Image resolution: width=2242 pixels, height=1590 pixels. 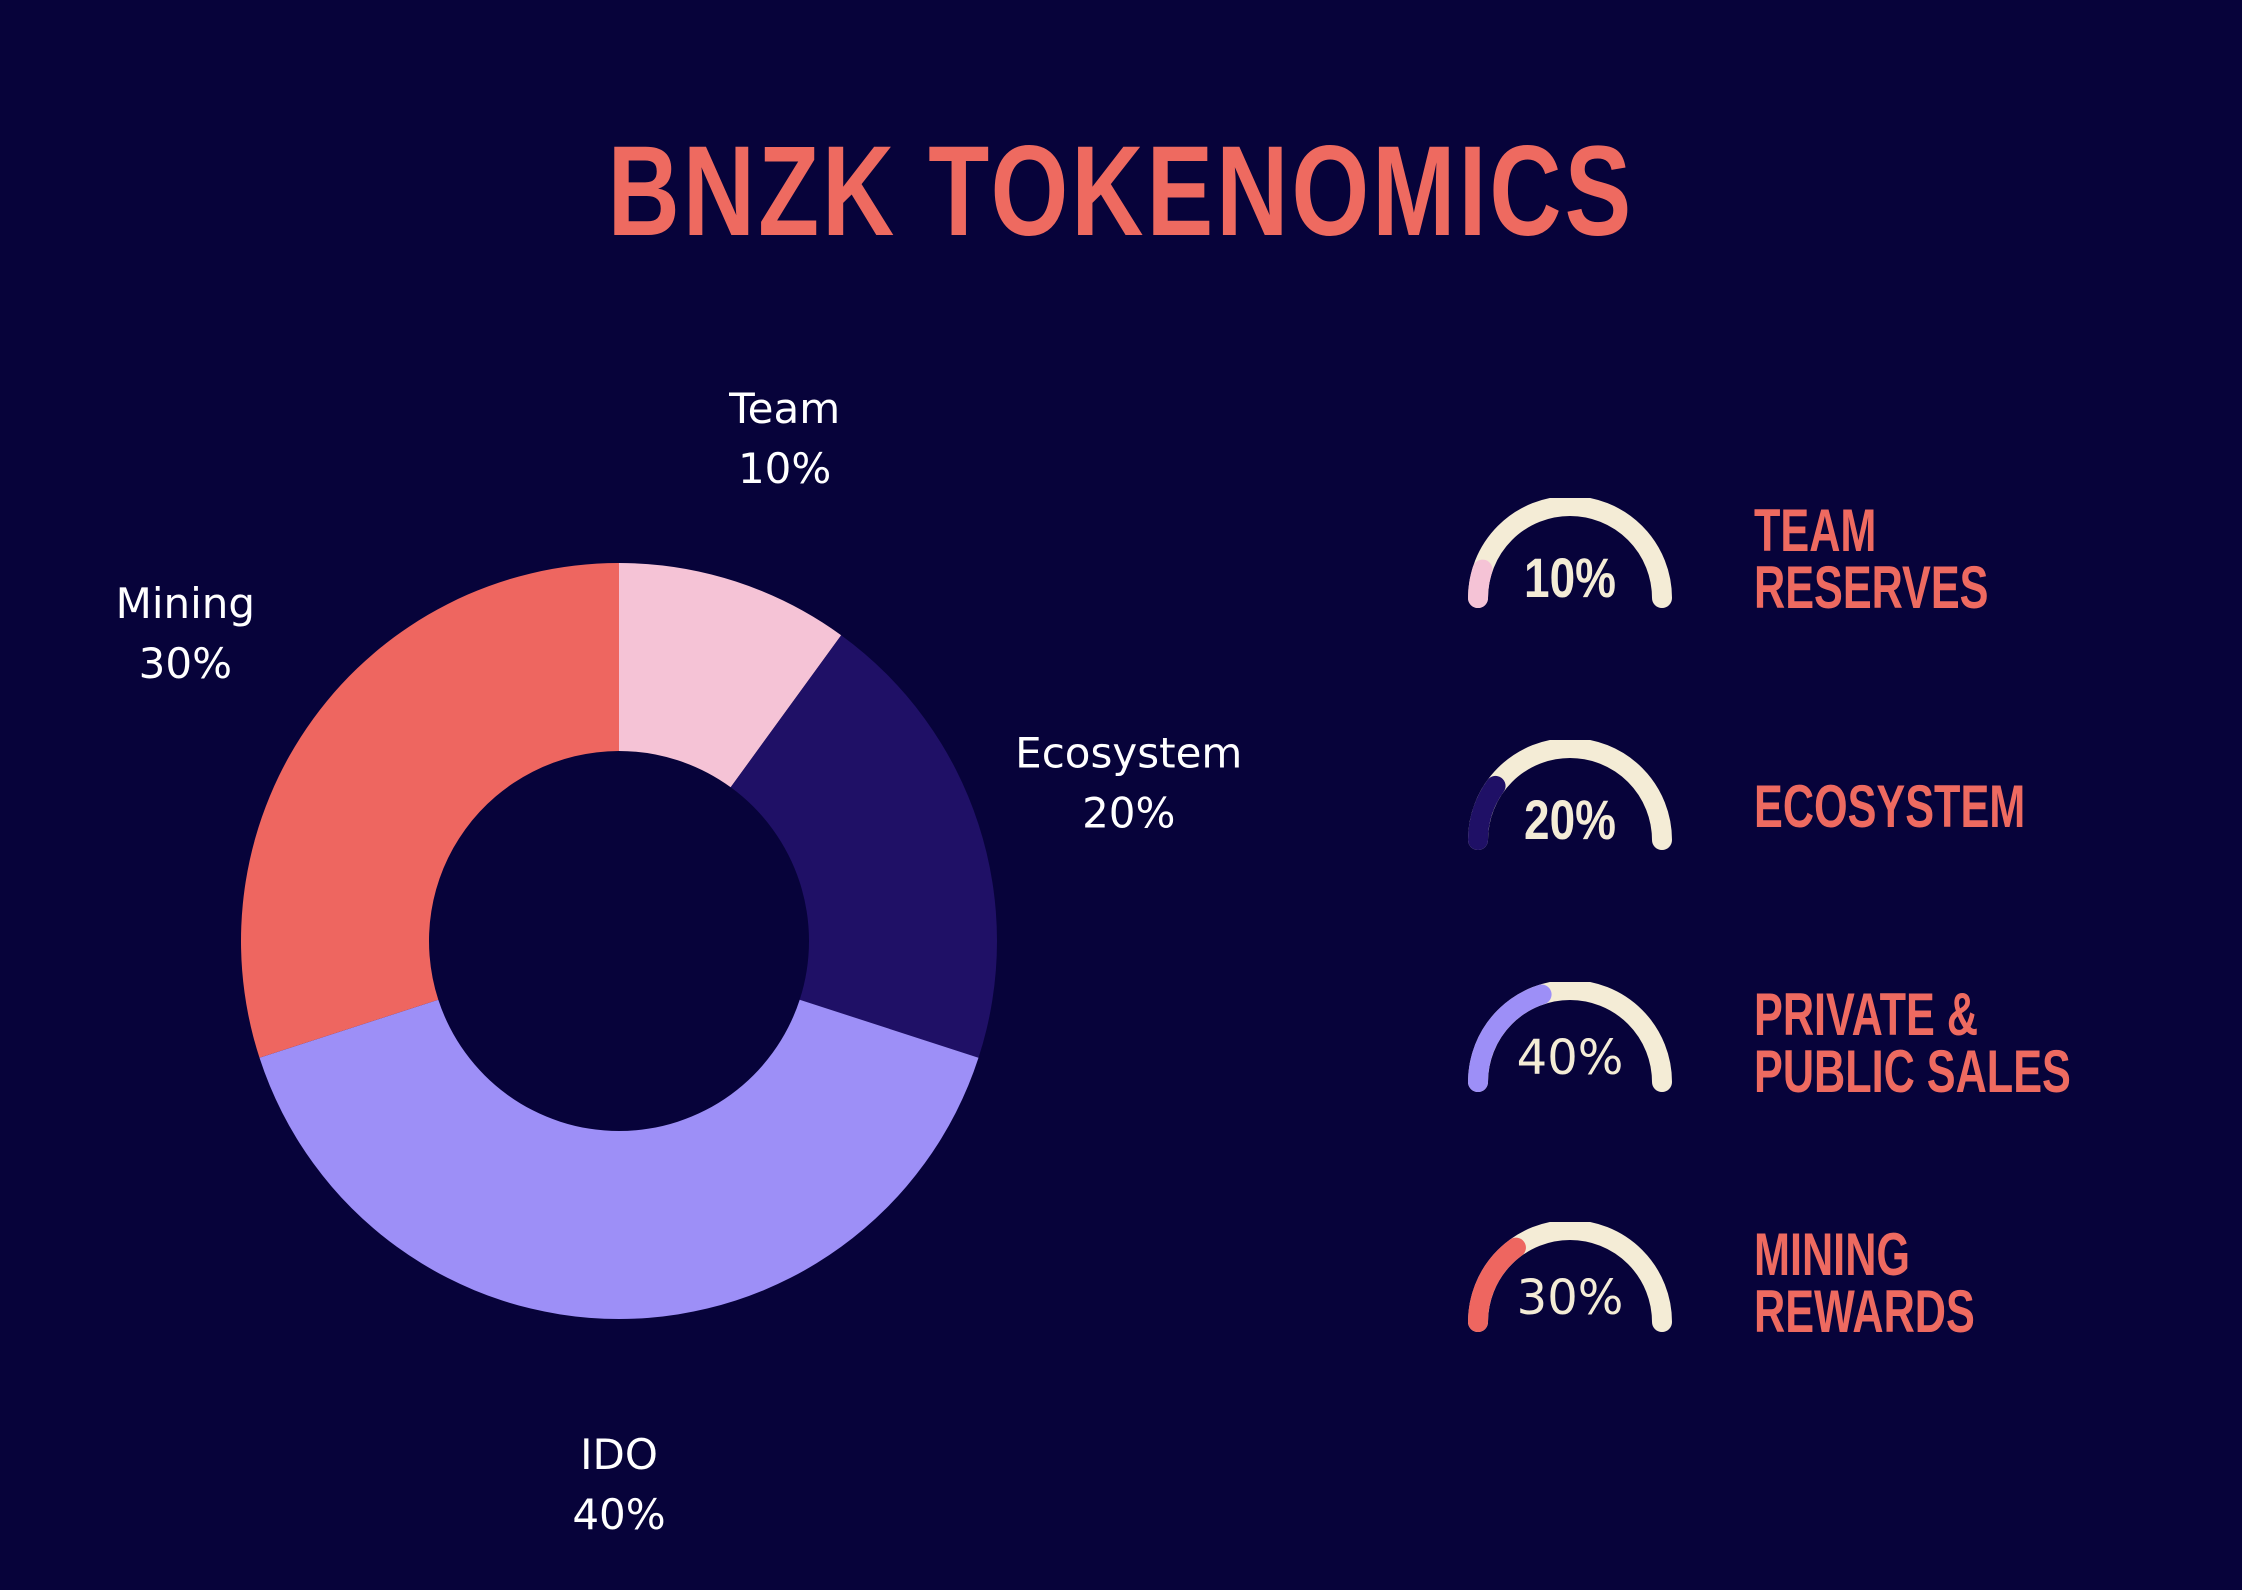 I want to click on slice-label-name: IDO, so click(x=619, y=1454).